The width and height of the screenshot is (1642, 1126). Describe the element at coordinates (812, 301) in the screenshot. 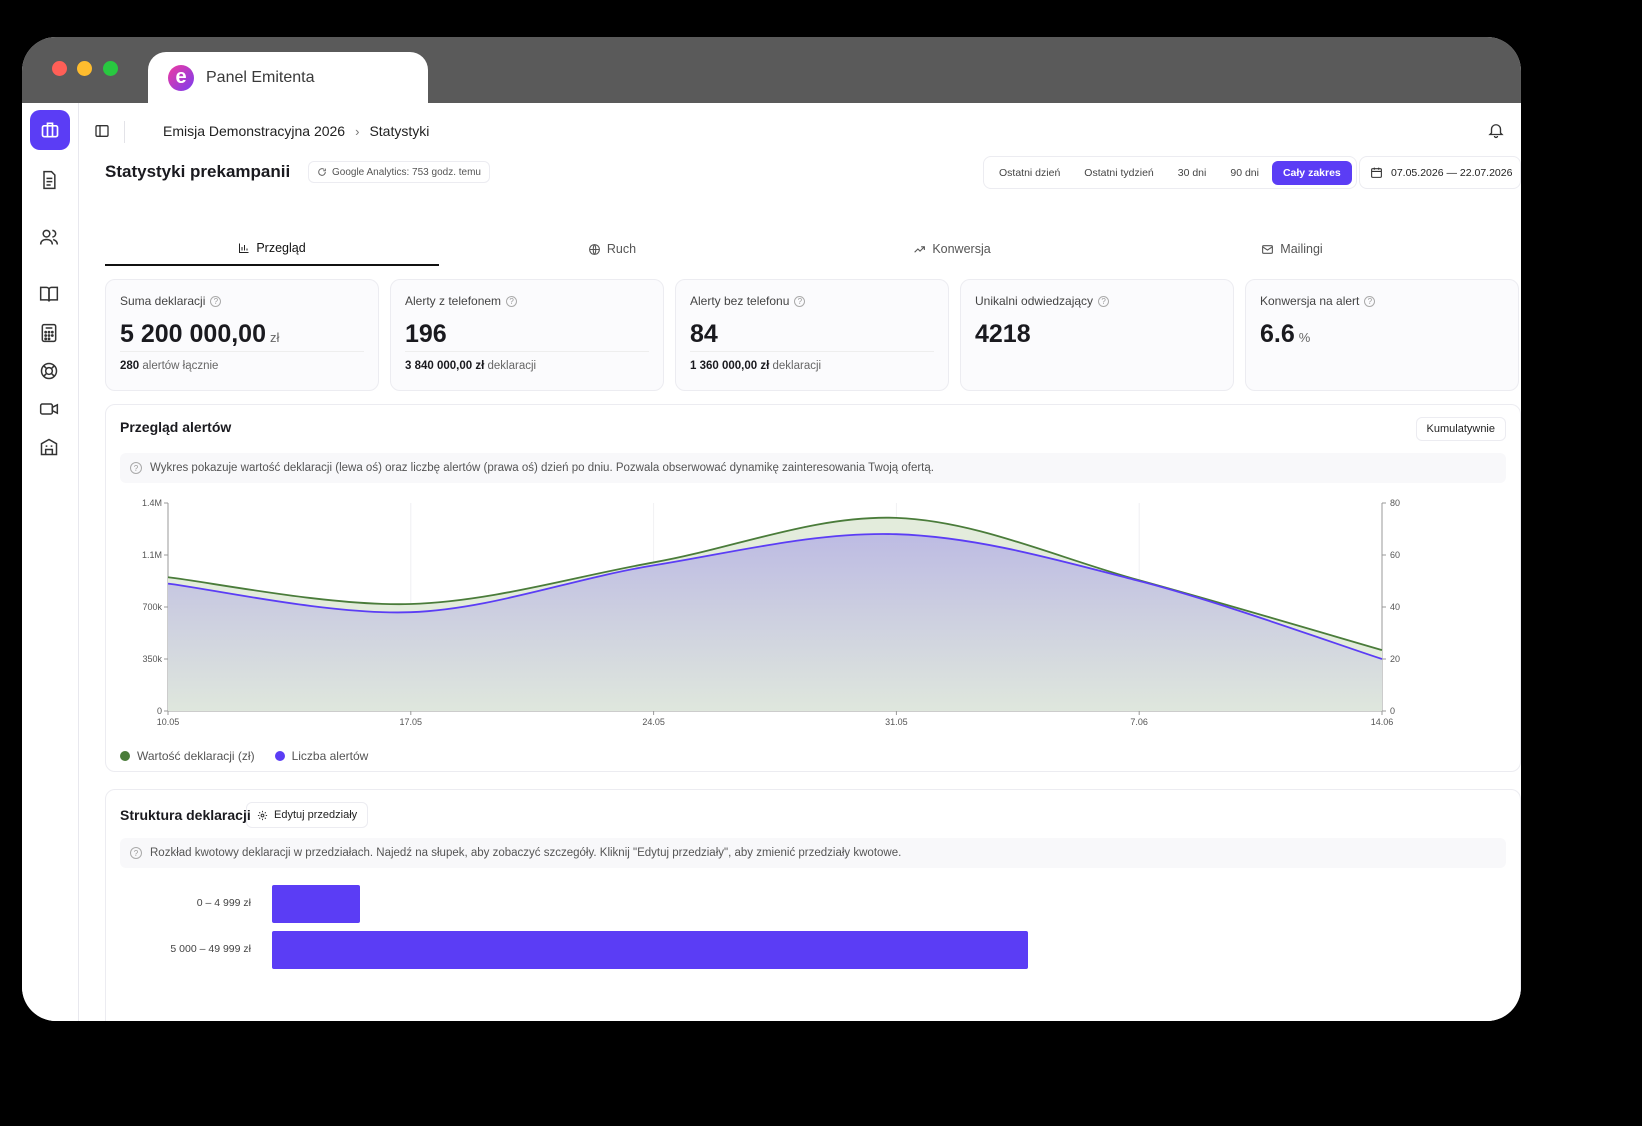

I see `card-label-wrap: Alerty bez telefonu?` at that location.